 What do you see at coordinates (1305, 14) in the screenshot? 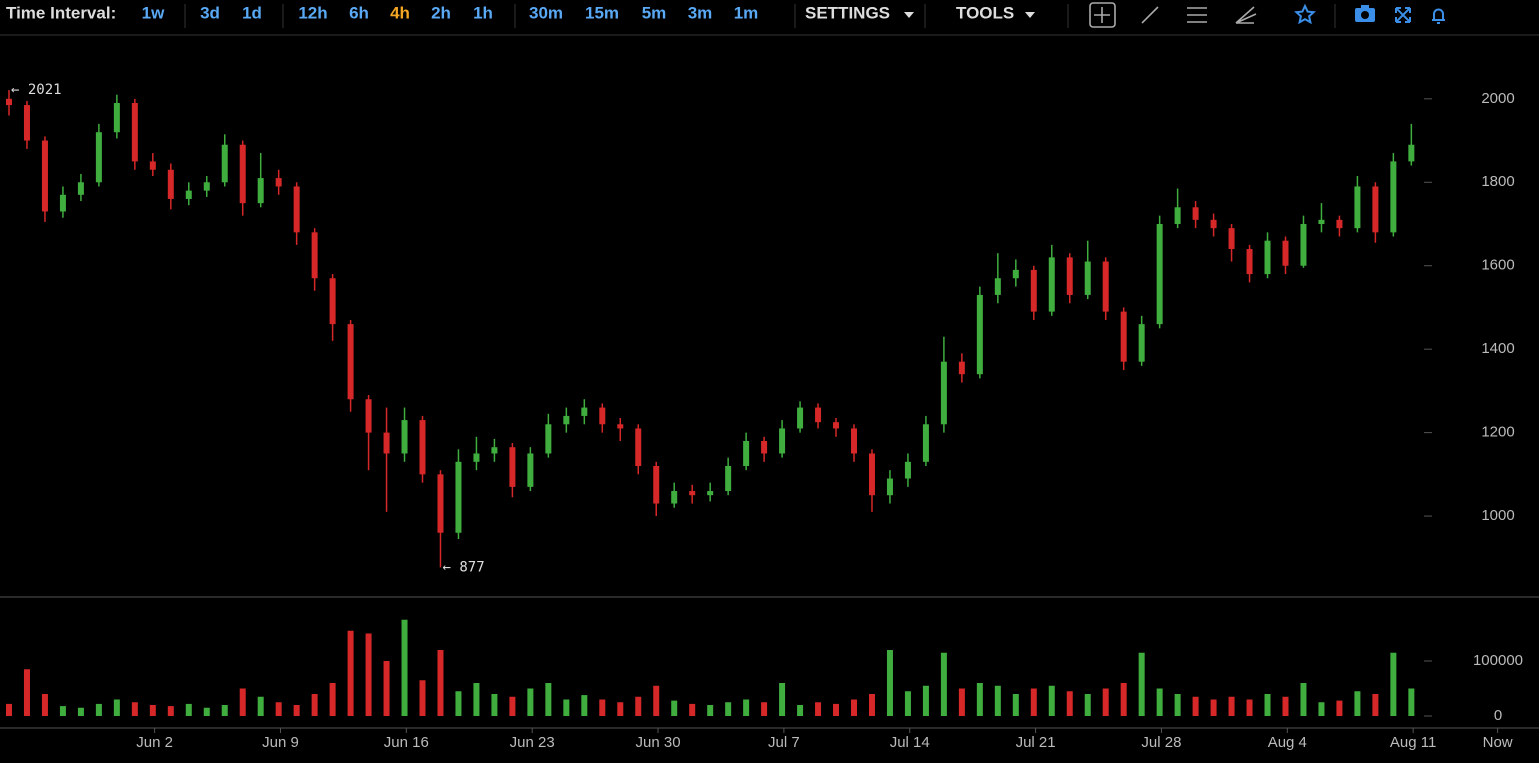
I see `favorite-icon` at bounding box center [1305, 14].